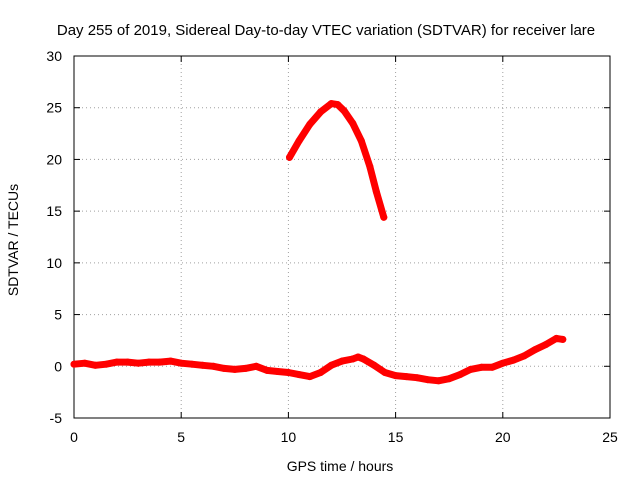  Describe the element at coordinates (396, 437) in the screenshot. I see `x-tick-label: 15` at that location.